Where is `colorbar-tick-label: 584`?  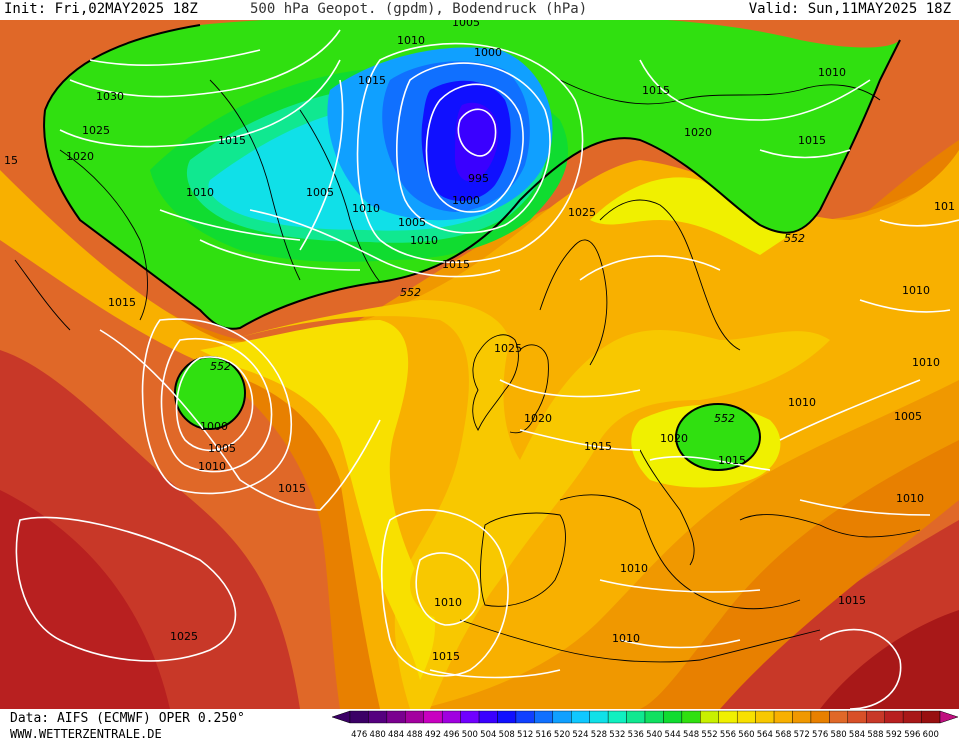
colorbar-tick-label: 584 is located at coordinates (857, 735).